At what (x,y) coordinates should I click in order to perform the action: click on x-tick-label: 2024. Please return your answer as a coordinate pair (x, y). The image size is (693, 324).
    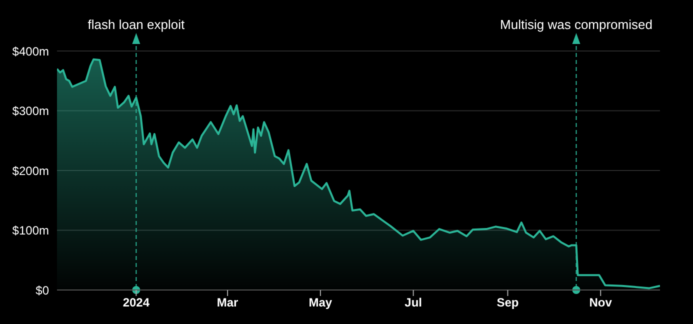
    Looking at the image, I should click on (136, 303).